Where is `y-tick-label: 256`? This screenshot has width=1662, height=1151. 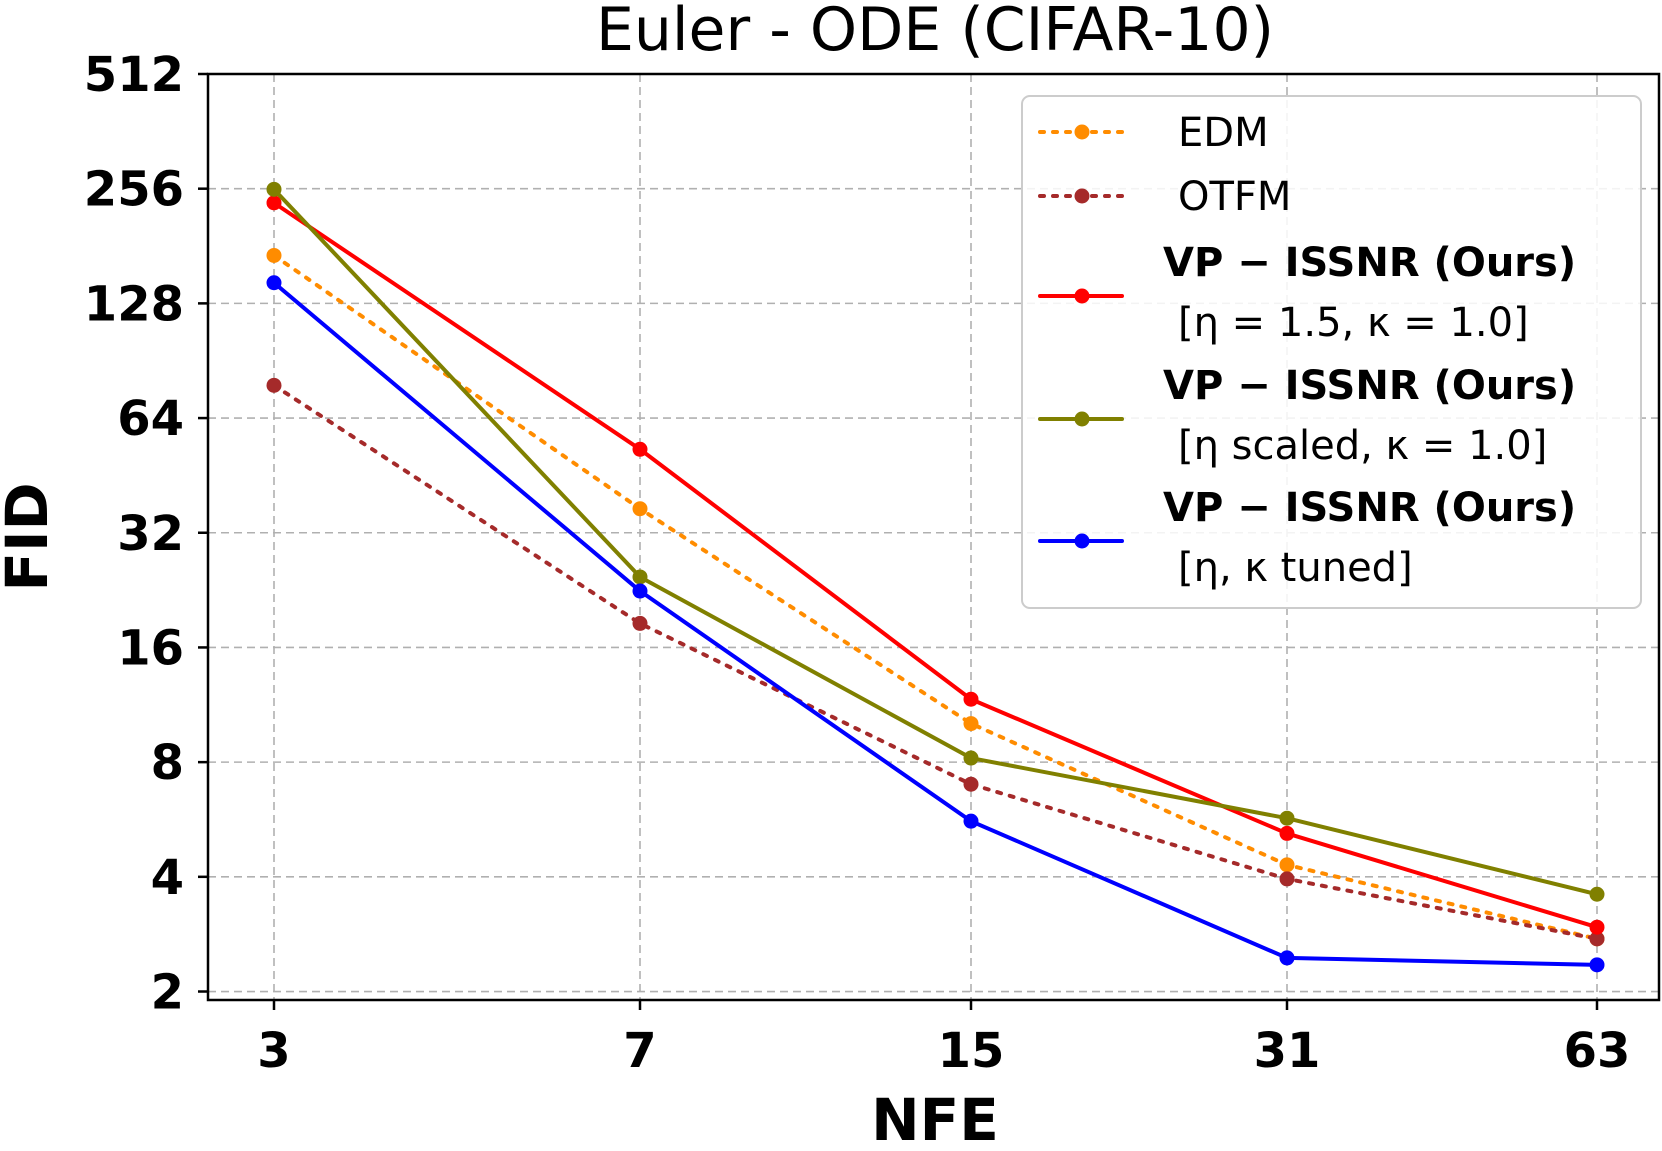
y-tick-label: 256 is located at coordinates (134, 190).